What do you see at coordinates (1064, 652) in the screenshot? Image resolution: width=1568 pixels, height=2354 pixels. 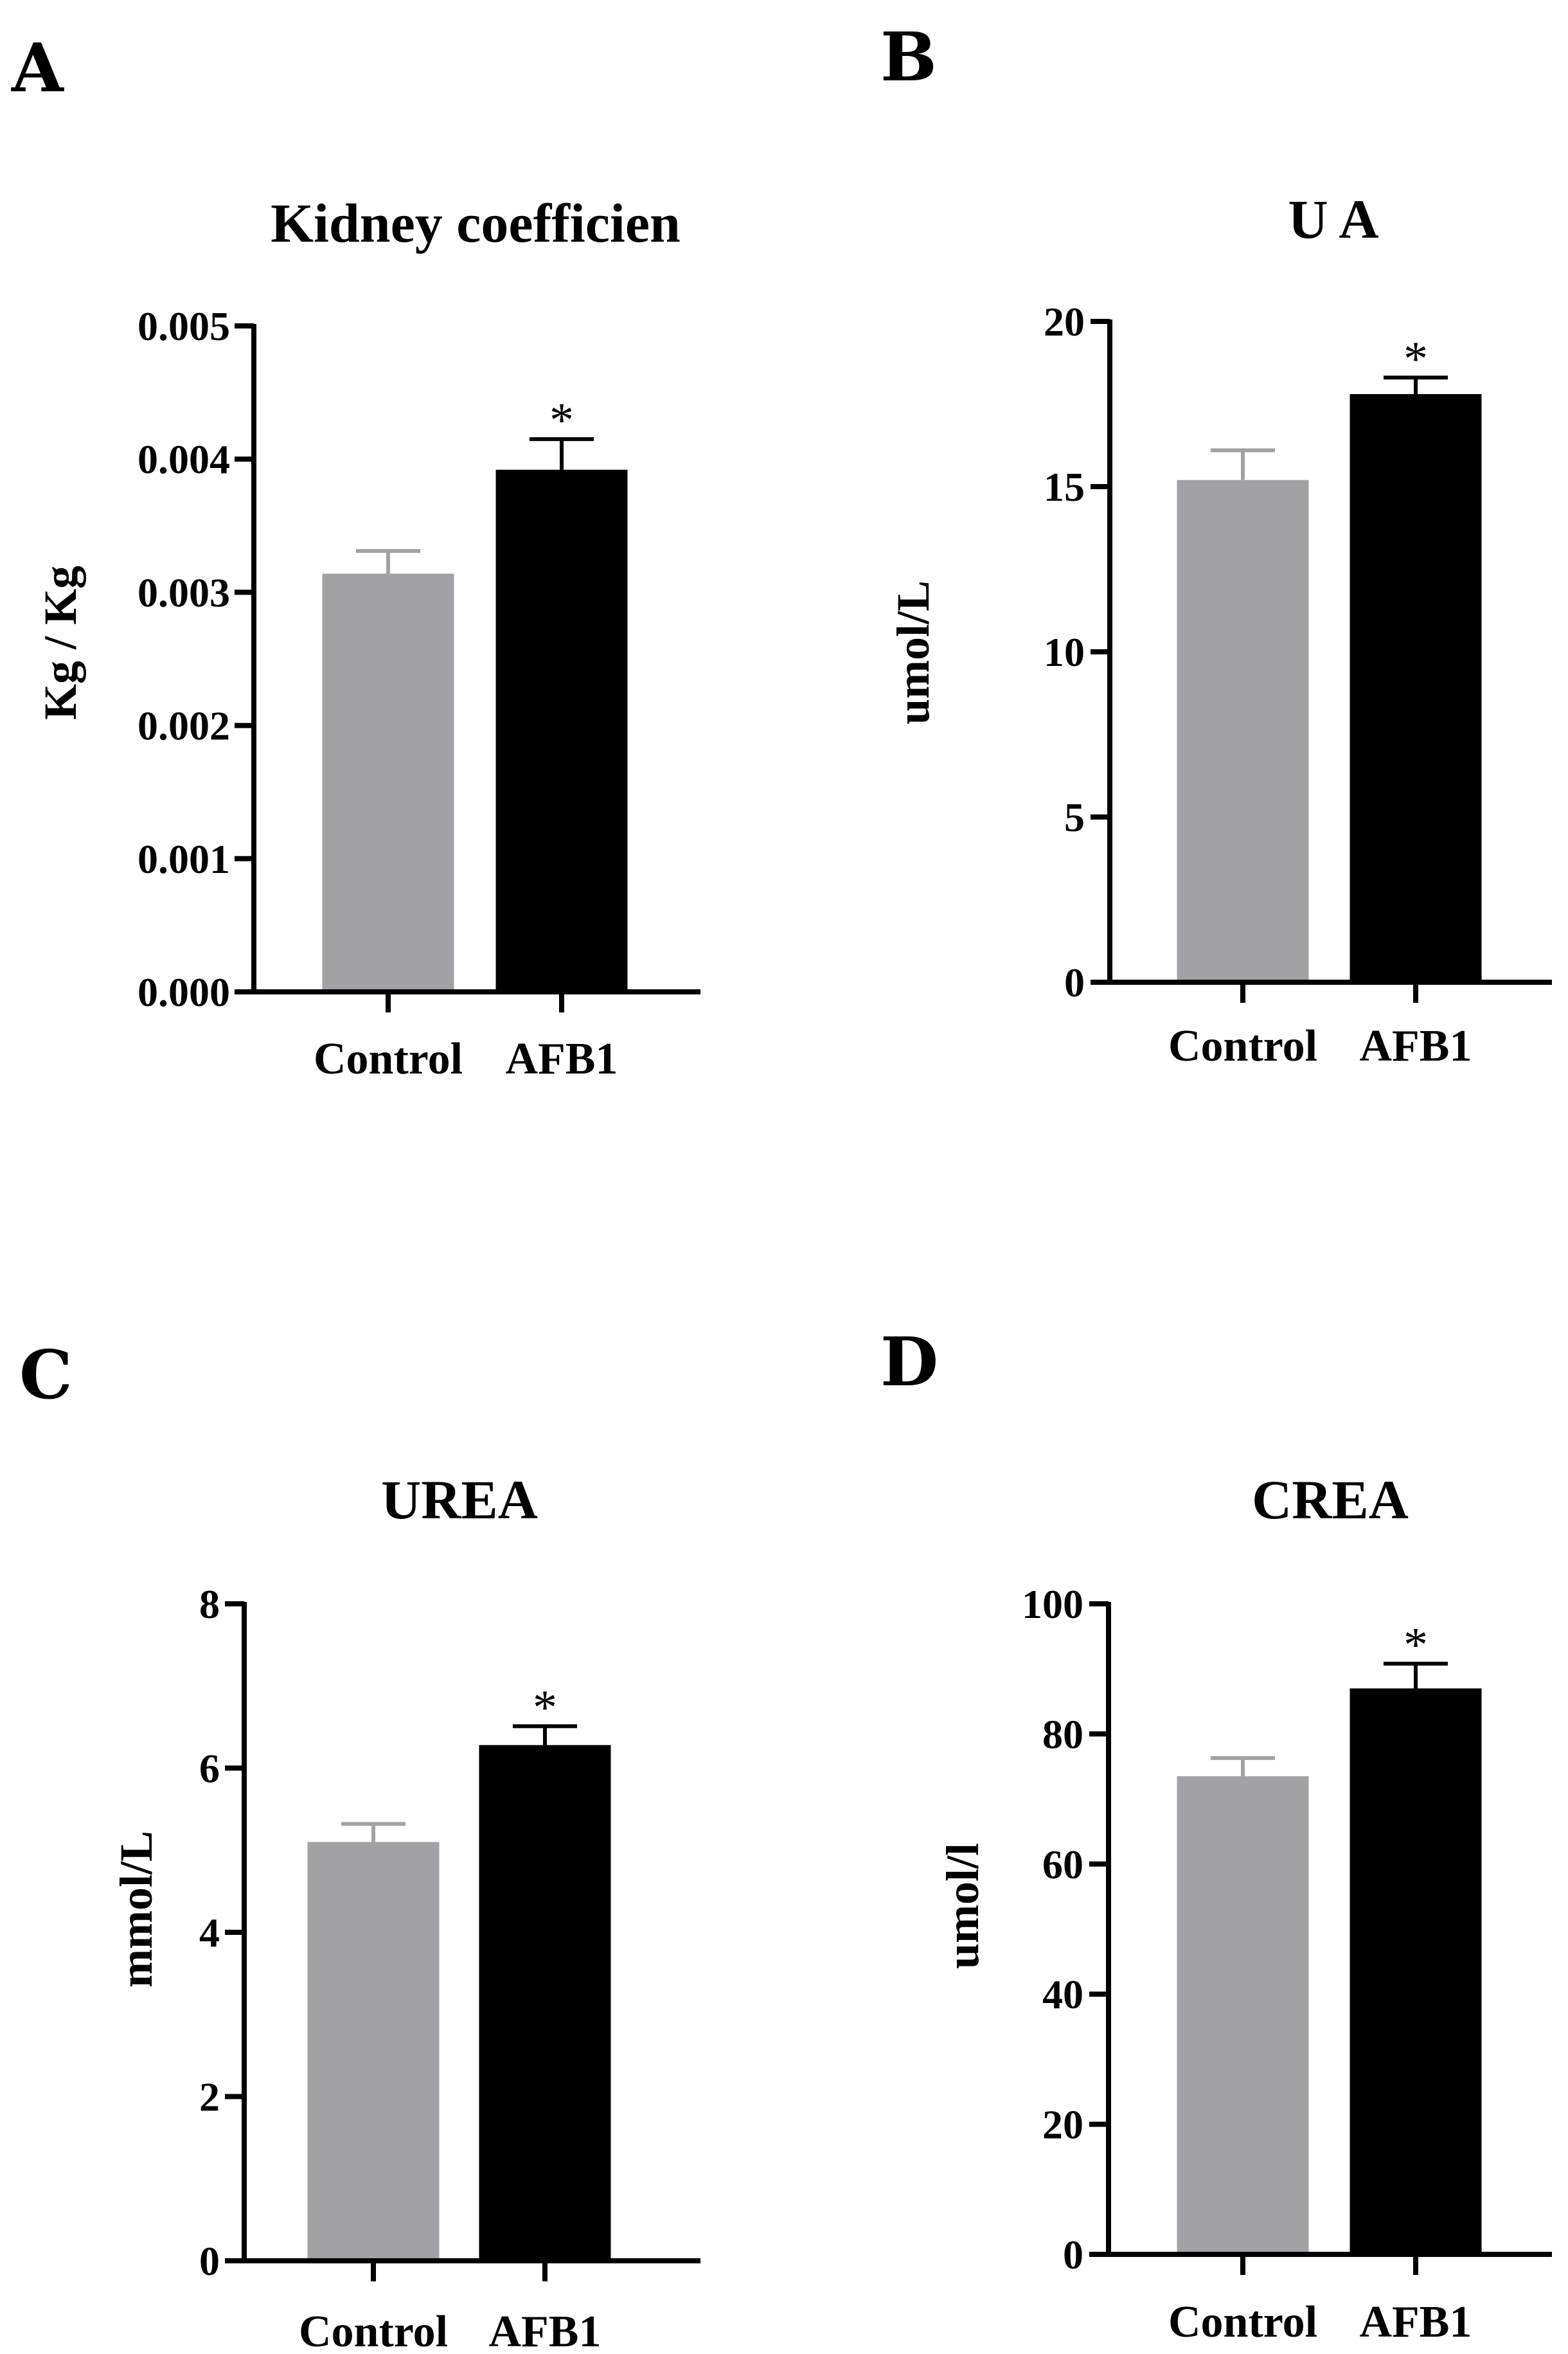 I see `y-tick-label-b: 10` at bounding box center [1064, 652].